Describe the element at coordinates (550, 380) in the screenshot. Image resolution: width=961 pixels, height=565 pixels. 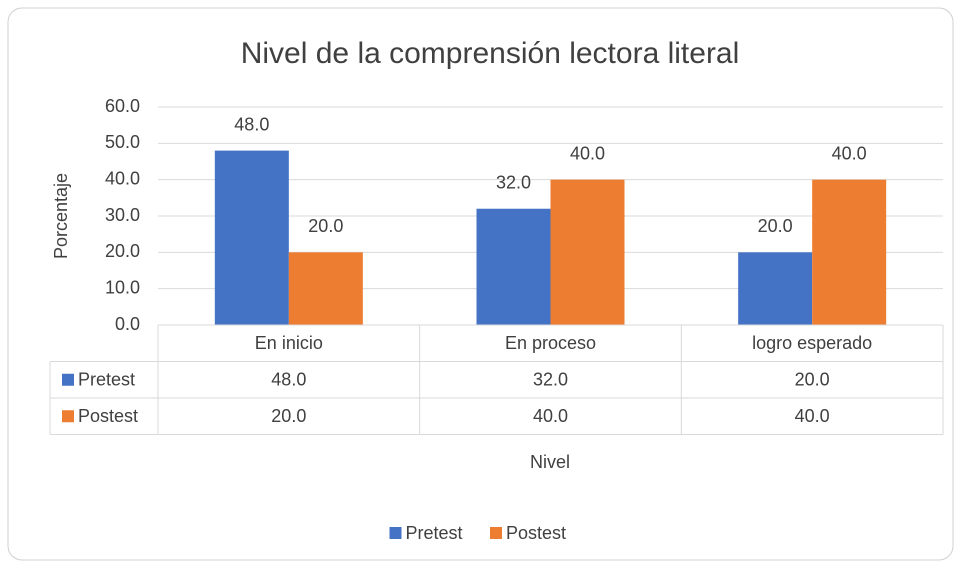
I see `table-cell: 32.0` at that location.